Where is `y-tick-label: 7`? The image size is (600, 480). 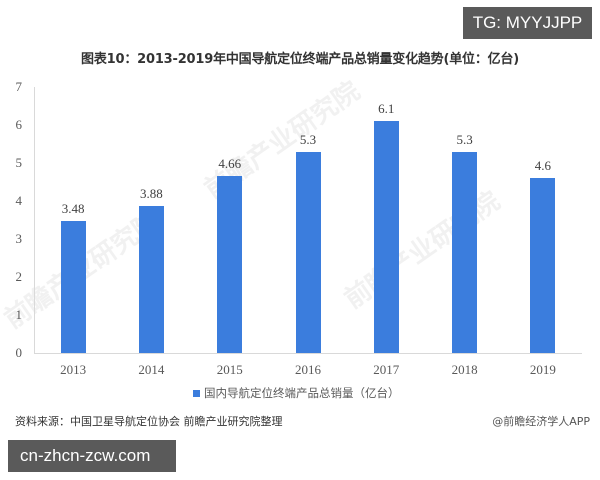 y-tick-label: 7 is located at coordinates (19, 86).